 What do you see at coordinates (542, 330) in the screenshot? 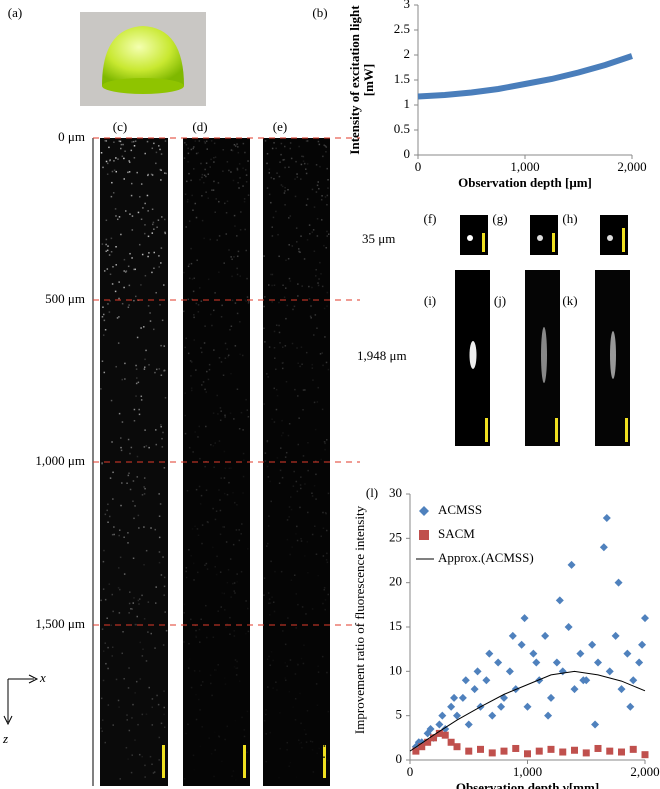
I see `small-images` at bounding box center [542, 330].